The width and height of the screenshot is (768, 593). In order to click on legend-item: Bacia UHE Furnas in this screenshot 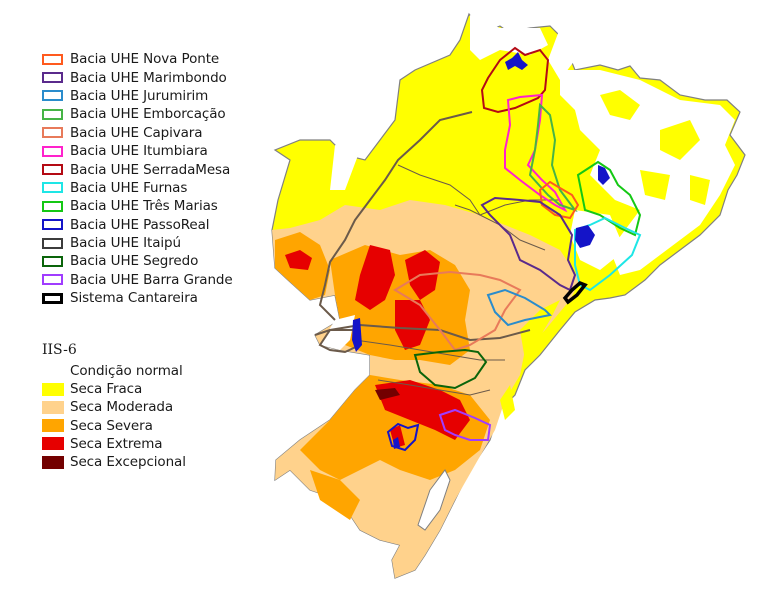, I will do `click(137, 188)`.